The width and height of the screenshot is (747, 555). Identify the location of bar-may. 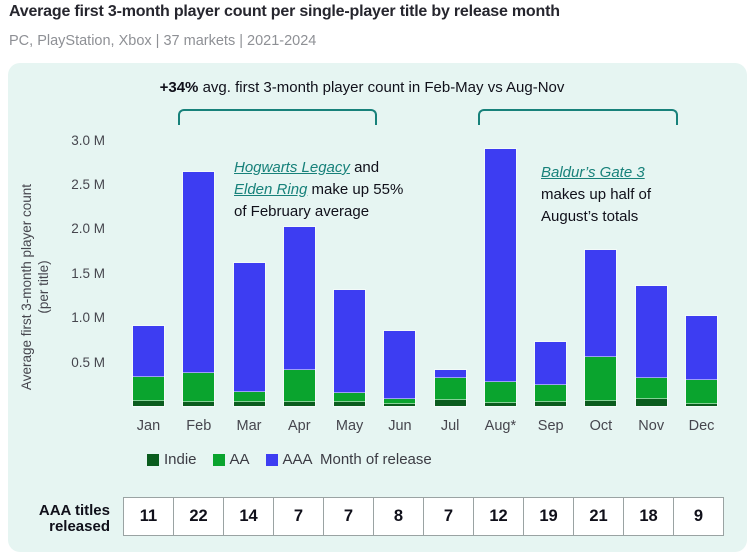
(350, 347).